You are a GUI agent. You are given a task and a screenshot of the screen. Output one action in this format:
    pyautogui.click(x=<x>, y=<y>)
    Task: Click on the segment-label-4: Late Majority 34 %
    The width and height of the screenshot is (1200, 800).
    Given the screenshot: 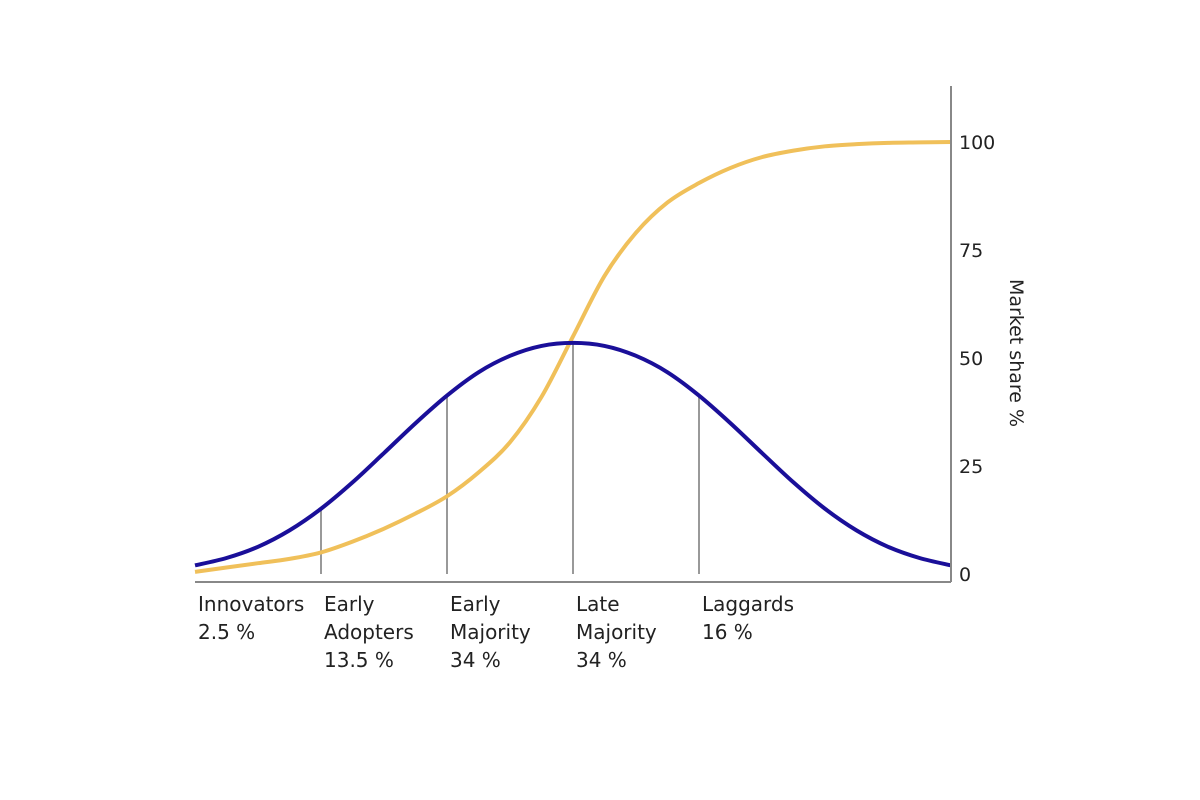 What is the action you would take?
    pyautogui.click(x=616, y=632)
    